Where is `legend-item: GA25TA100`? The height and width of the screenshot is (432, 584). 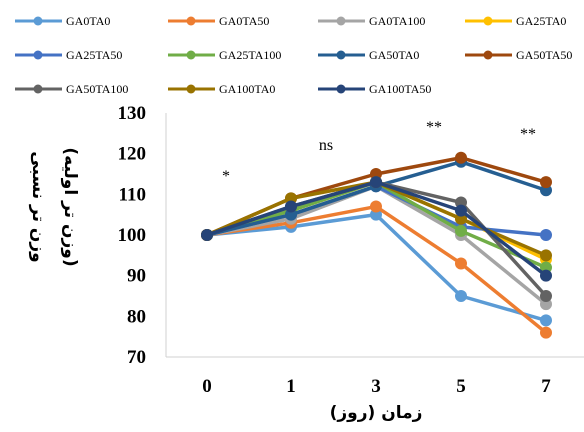 legend-item: GA25TA100 is located at coordinates (224, 55).